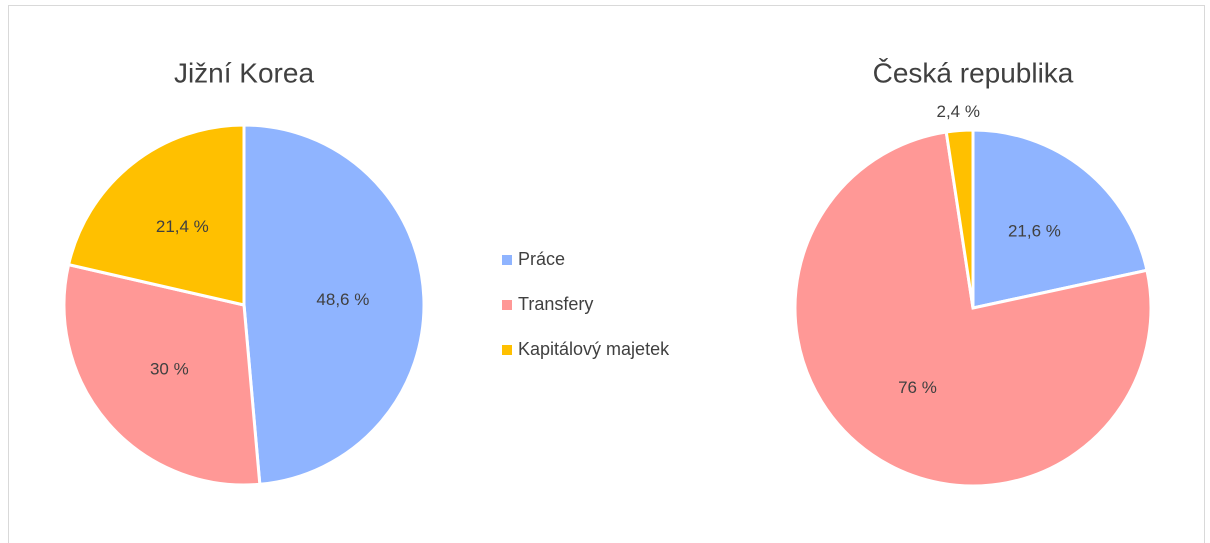 This screenshot has height=543, width=1210. Describe the element at coordinates (541, 259) in the screenshot. I see `legend-label: Práce` at that location.